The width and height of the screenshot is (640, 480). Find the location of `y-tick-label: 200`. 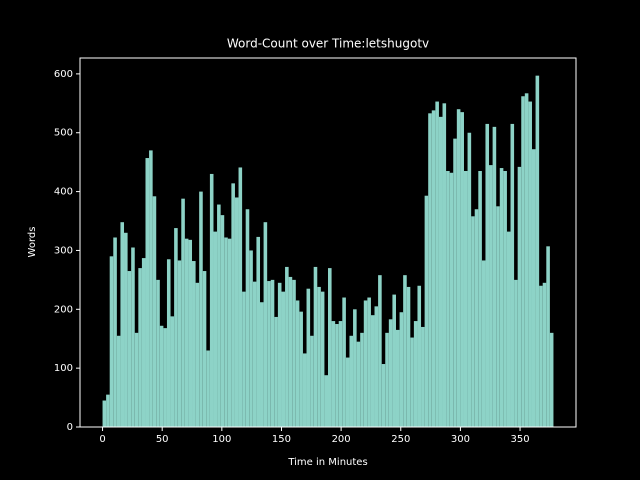

y-tick-label: 200 is located at coordinates (63, 309).